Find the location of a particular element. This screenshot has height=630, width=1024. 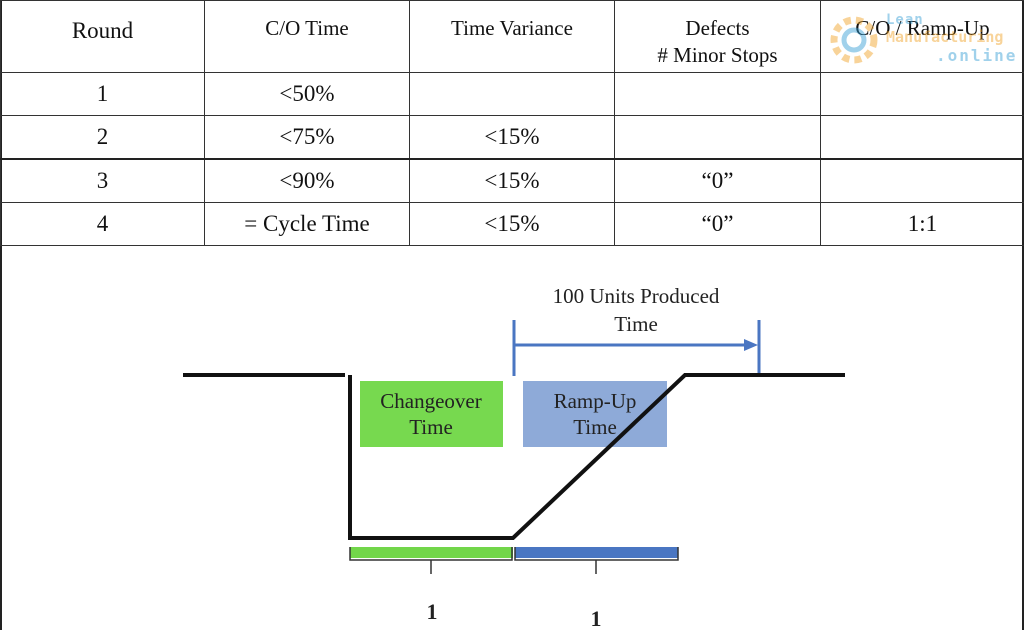

cell-time-variance is located at coordinates (512, 94).